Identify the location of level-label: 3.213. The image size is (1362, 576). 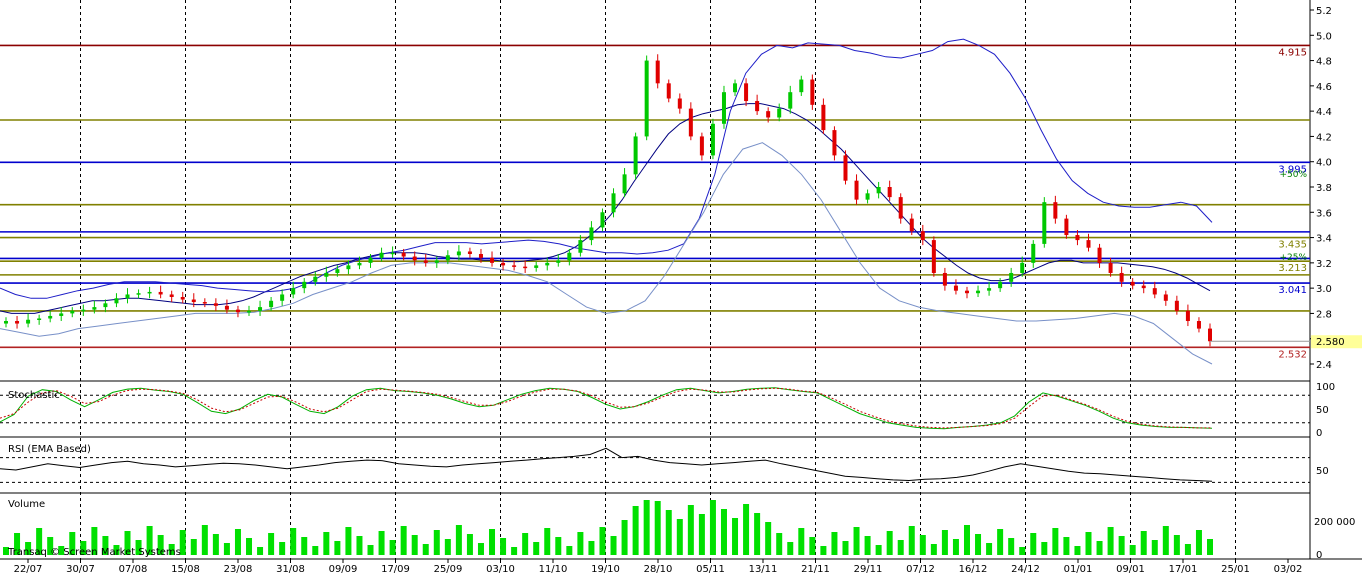
(1292, 268).